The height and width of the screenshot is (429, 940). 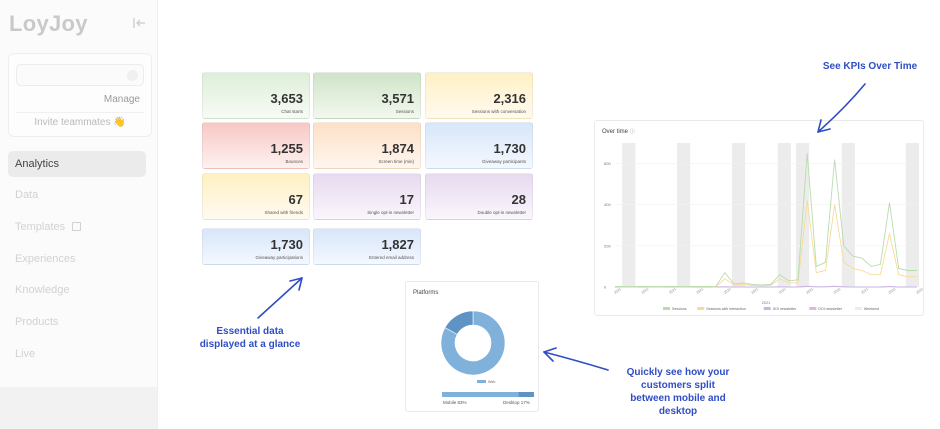 I want to click on legend-label: Weekend, so click(x=871, y=309).